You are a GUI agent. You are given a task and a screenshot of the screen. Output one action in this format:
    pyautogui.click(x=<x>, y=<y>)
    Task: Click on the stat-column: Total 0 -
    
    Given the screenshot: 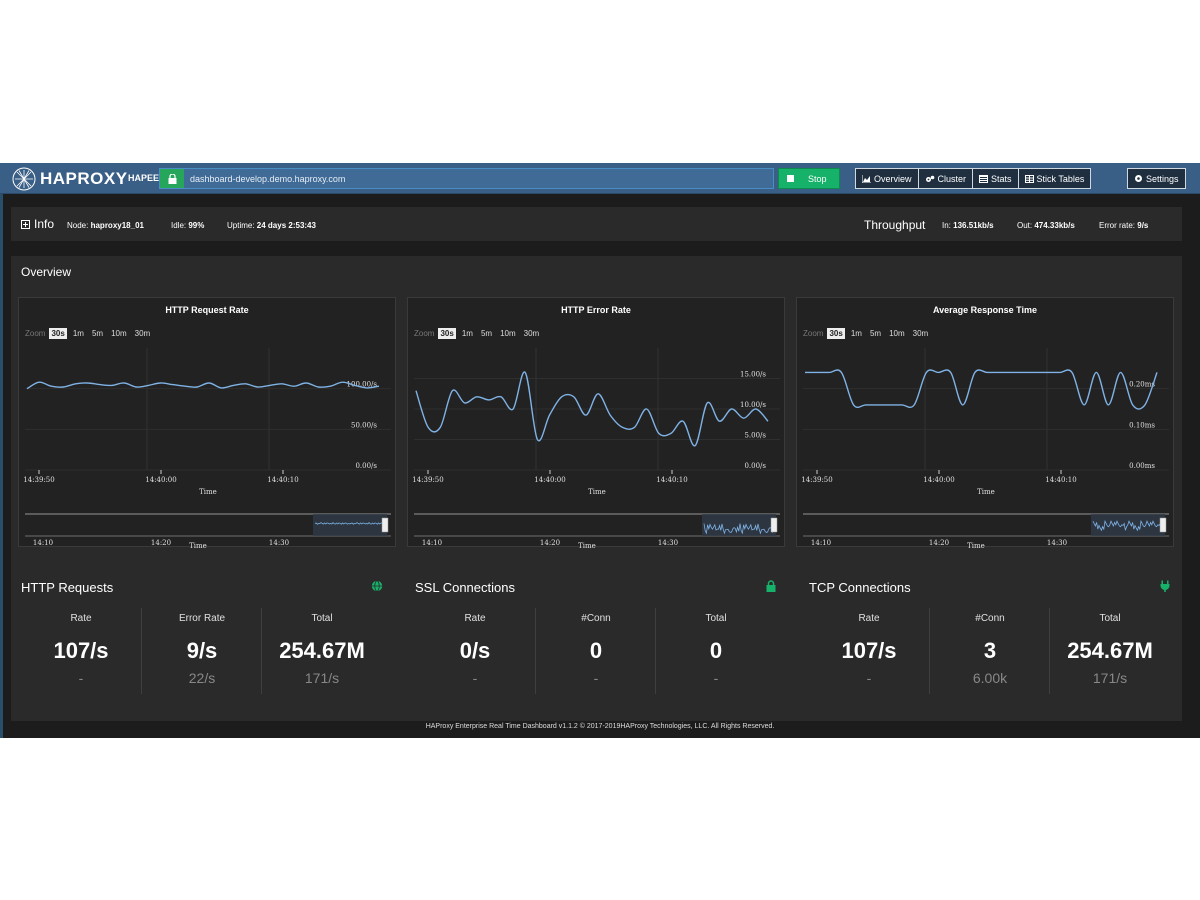 What is the action you would take?
    pyautogui.click(x=716, y=651)
    